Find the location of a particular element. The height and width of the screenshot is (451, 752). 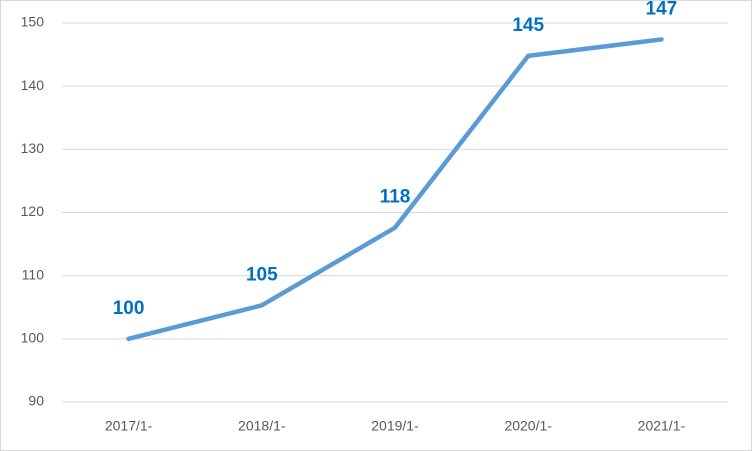

x-tick-label: 2019/1- is located at coordinates (395, 426).